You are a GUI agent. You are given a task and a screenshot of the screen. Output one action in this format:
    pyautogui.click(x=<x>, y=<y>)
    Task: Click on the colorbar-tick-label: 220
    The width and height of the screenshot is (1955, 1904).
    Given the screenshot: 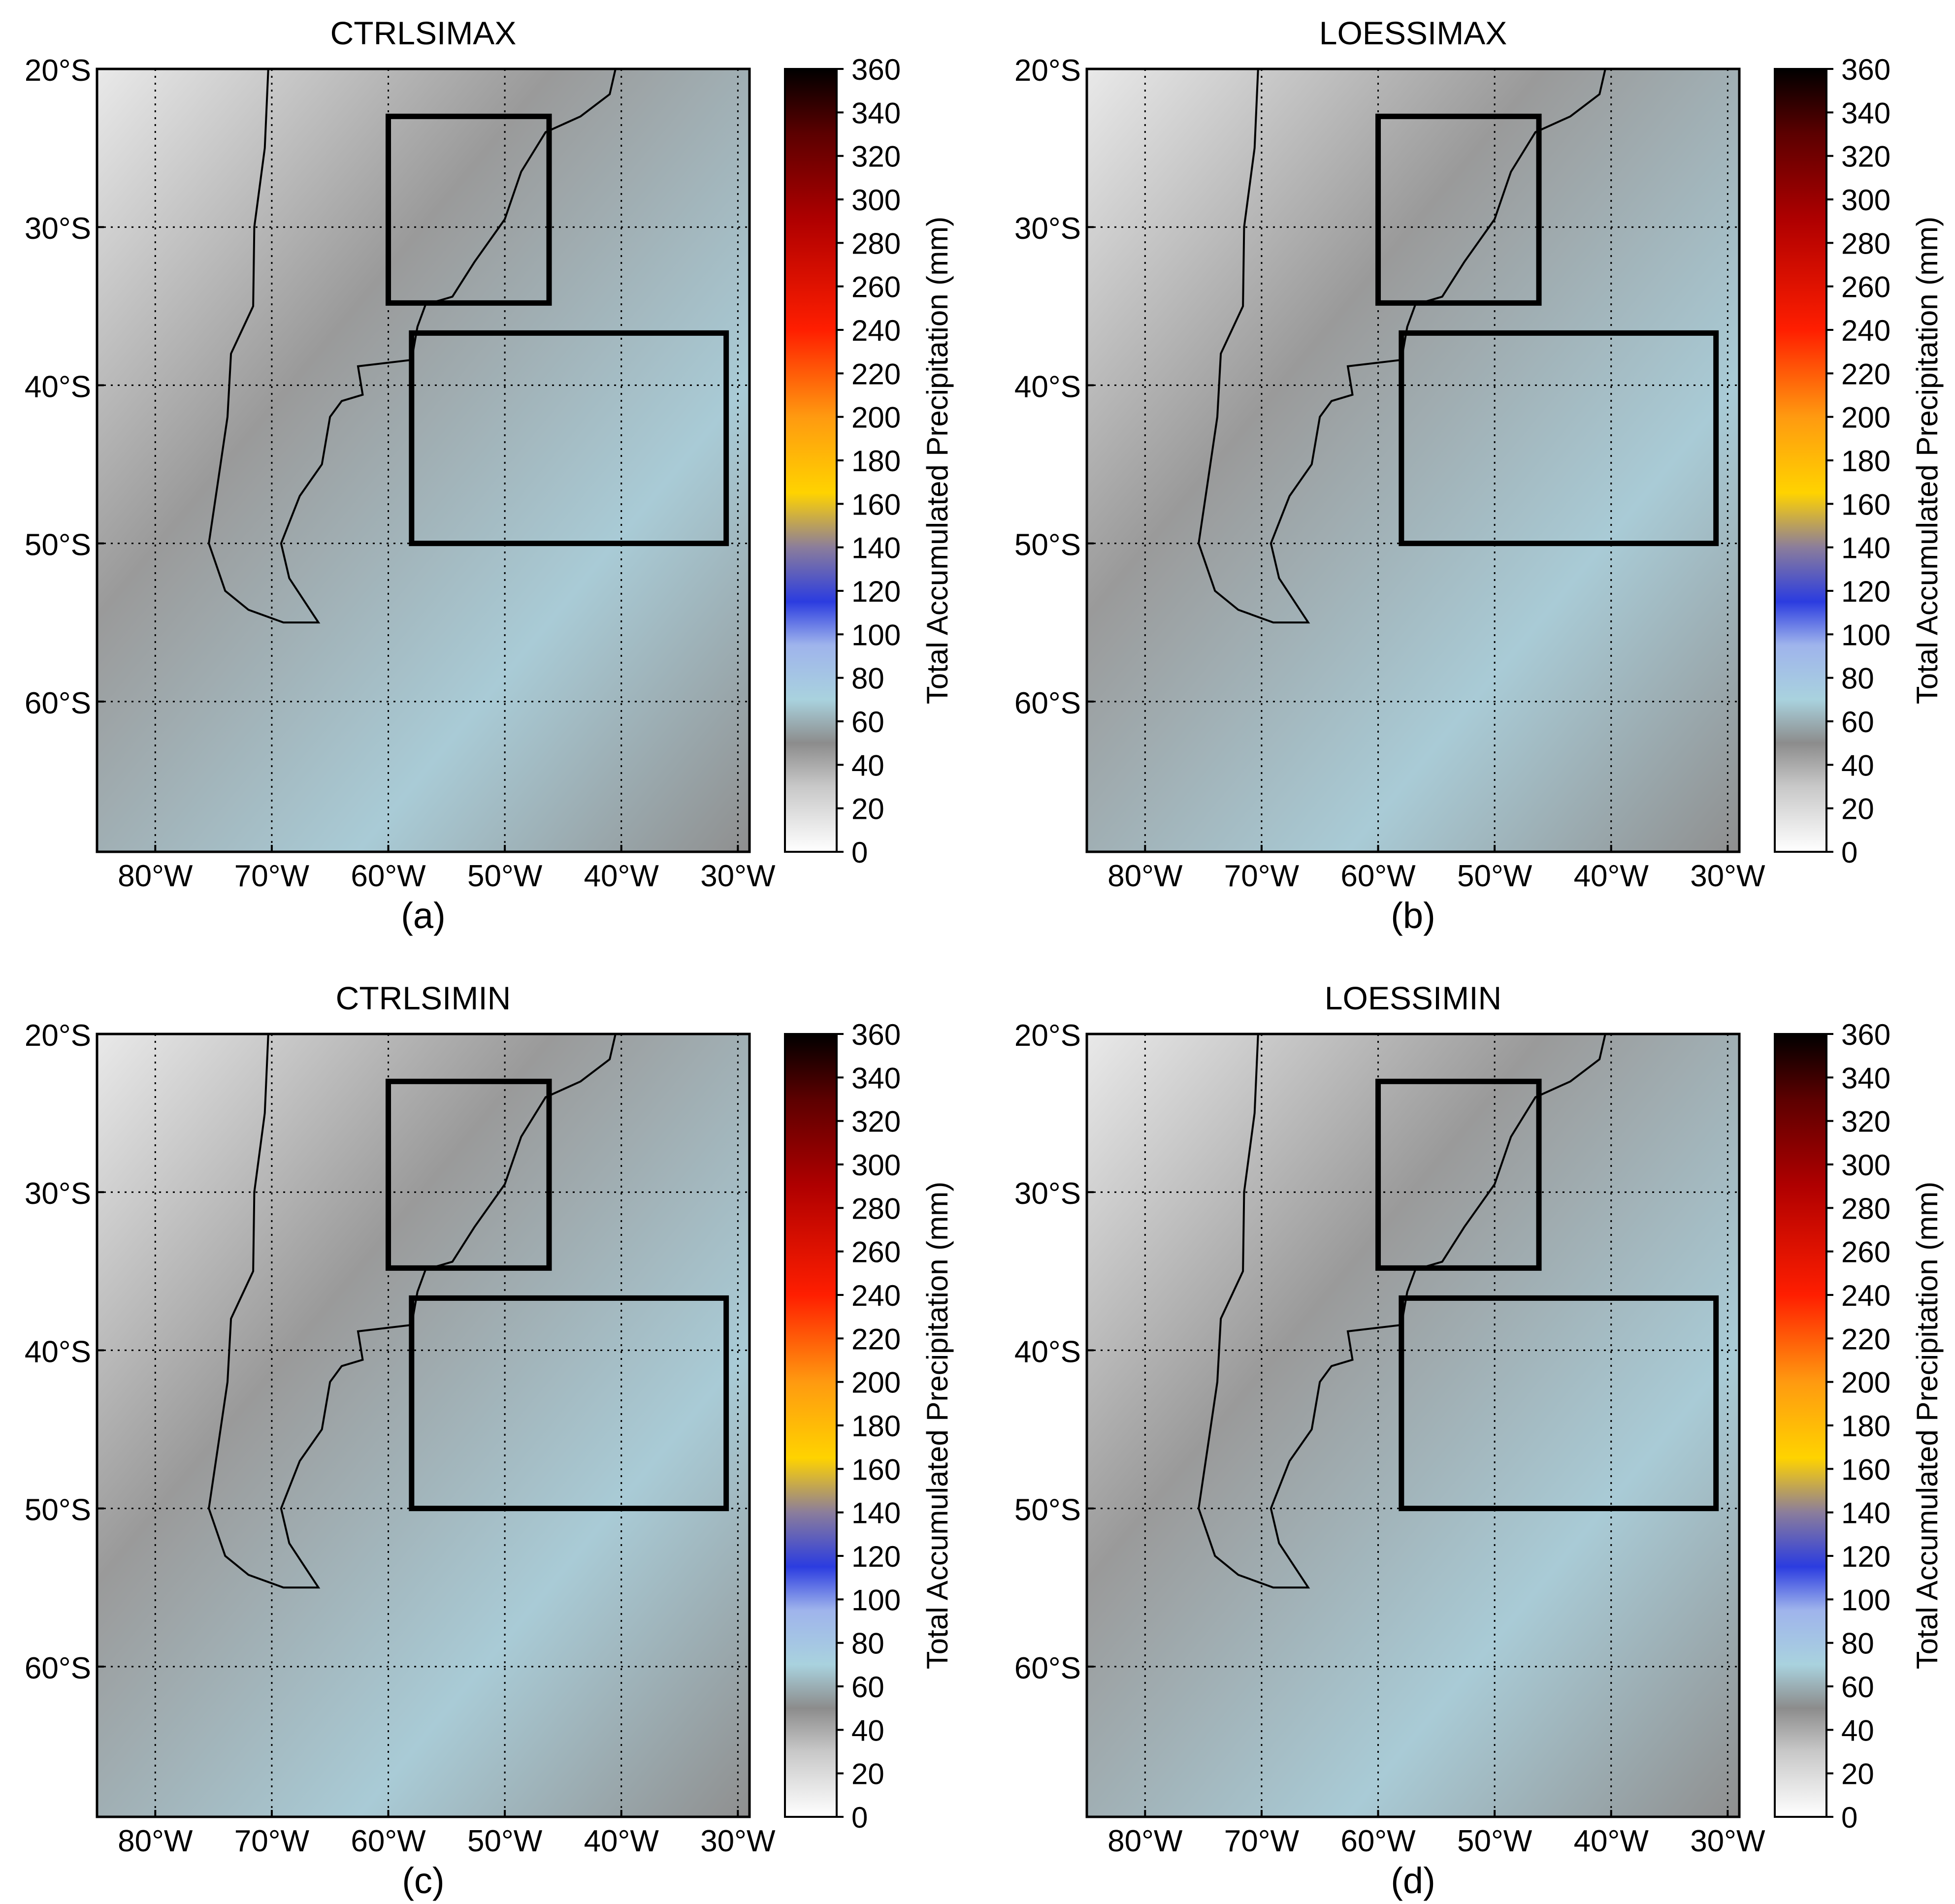 What is the action you would take?
    pyautogui.click(x=876, y=1339)
    